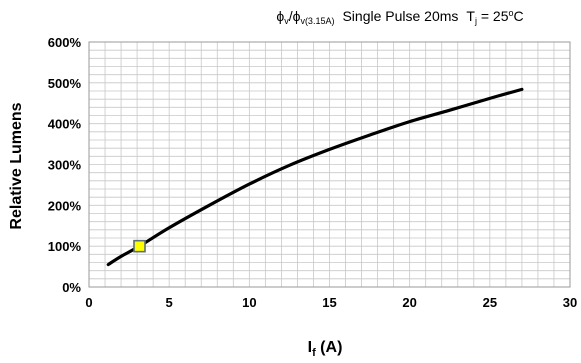  I want to click on y-tick-label: 0%, so click(71, 287).